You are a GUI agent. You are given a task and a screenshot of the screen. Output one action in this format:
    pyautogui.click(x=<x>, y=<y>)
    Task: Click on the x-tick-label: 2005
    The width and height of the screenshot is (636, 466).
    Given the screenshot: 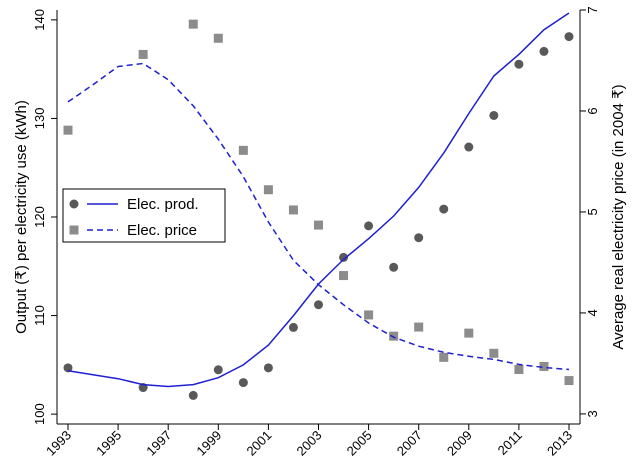 What is the action you would take?
    pyautogui.click(x=359, y=443)
    